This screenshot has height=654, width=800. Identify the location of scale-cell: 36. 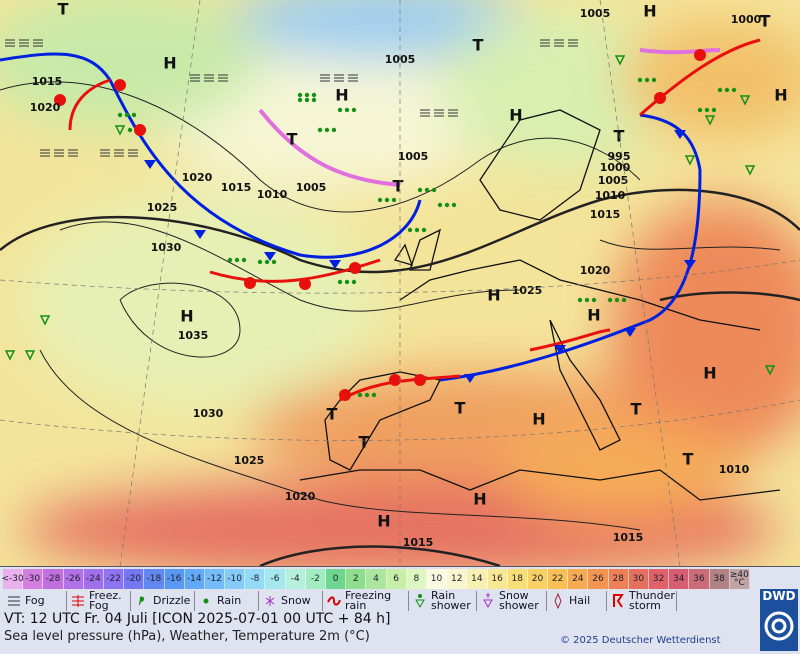
(699, 579).